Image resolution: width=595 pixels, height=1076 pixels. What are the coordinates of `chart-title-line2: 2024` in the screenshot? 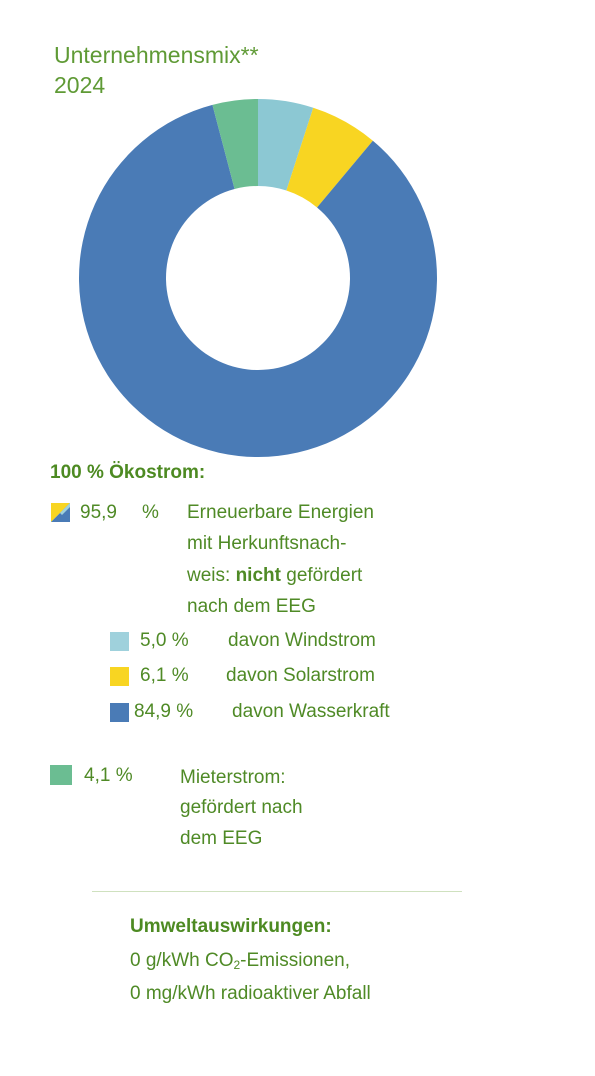 It's located at (80, 85).